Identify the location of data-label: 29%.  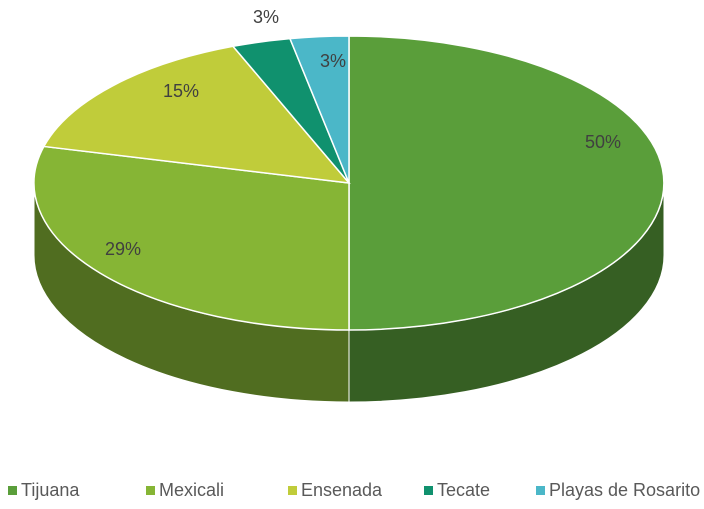
(123, 249).